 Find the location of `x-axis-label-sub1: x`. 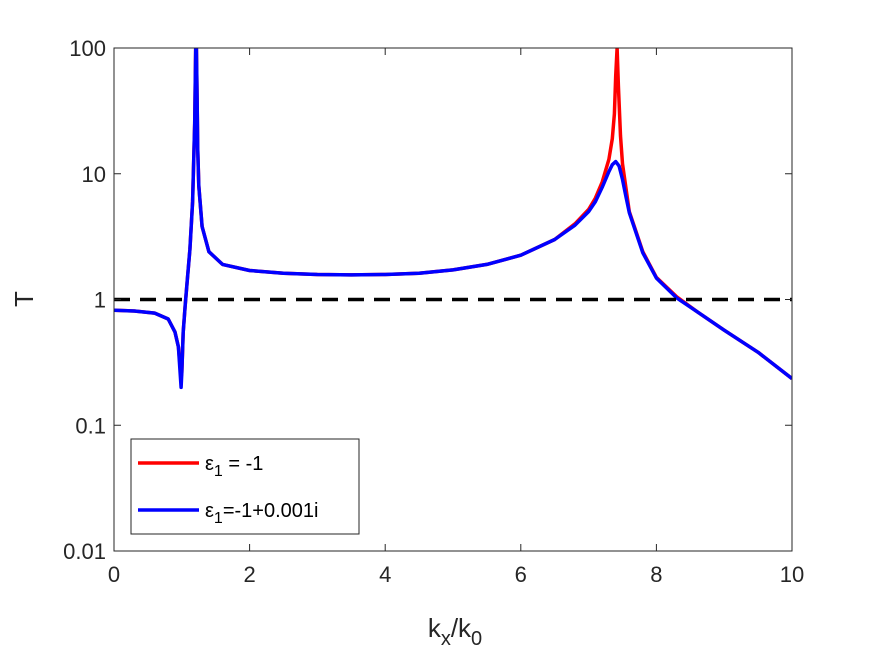

x-axis-label-sub1: x is located at coordinates (446, 639).